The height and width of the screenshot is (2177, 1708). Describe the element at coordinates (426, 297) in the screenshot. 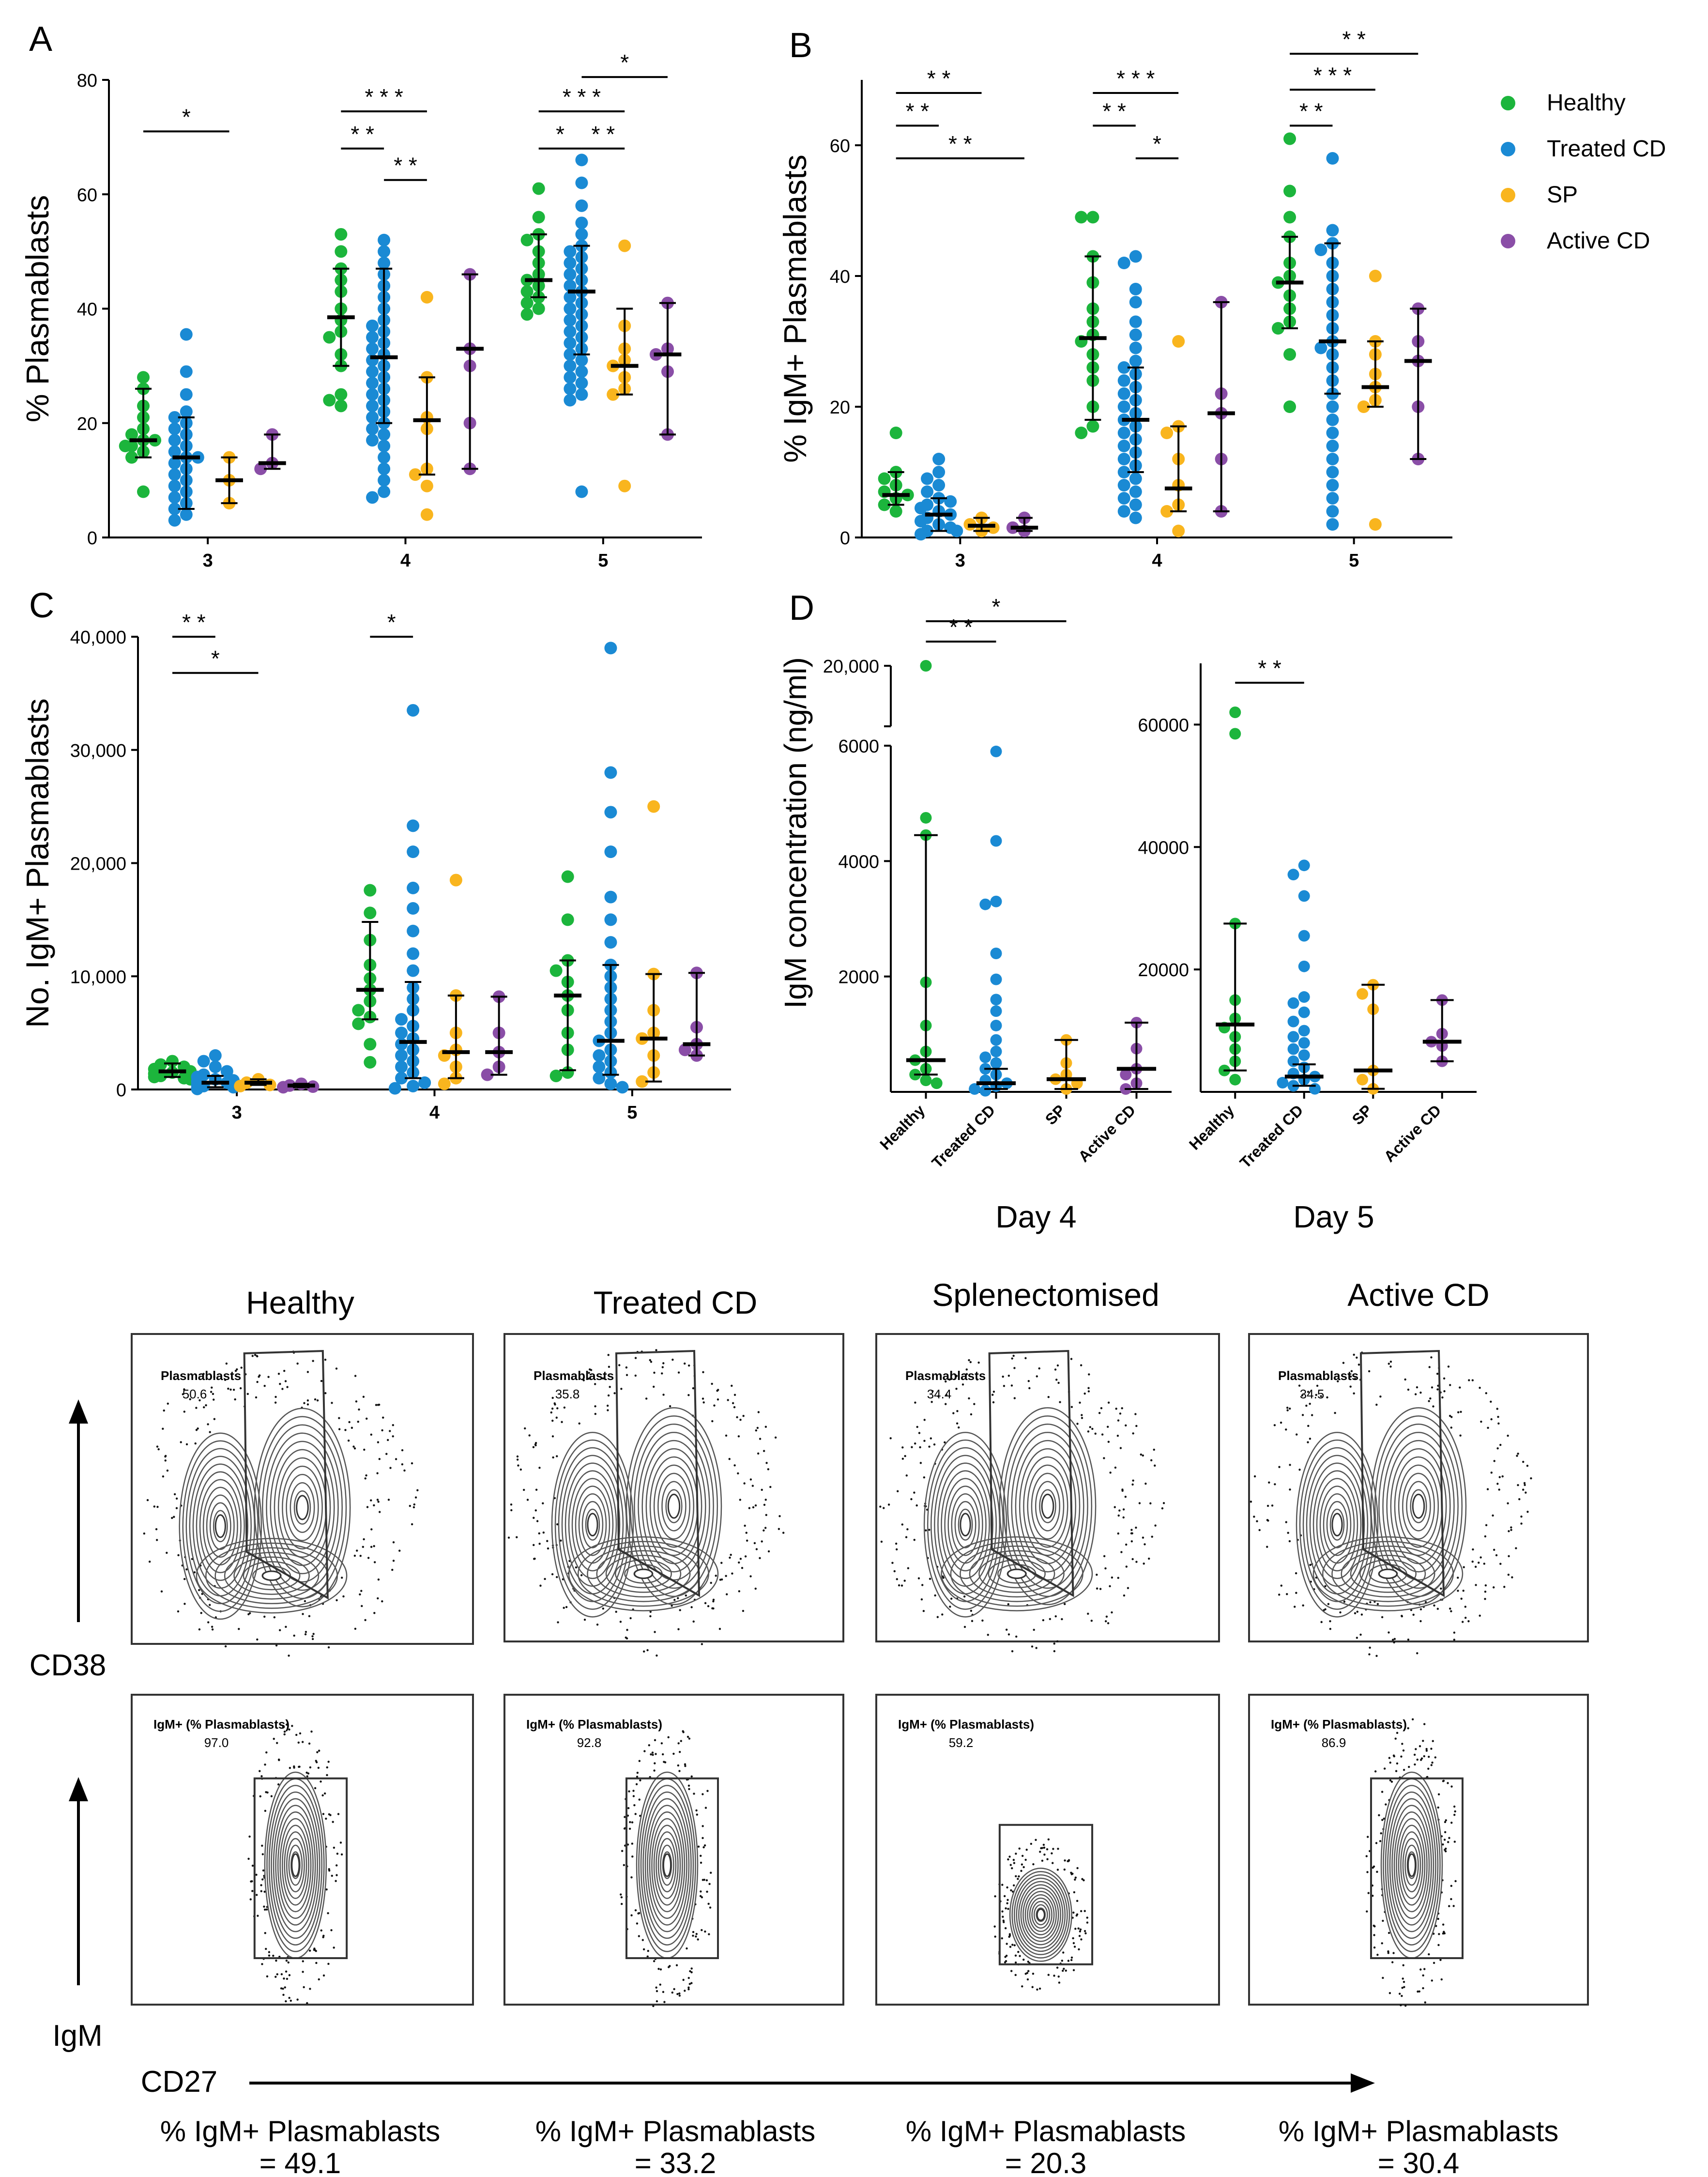

I see `A-day4-sp-point` at that location.